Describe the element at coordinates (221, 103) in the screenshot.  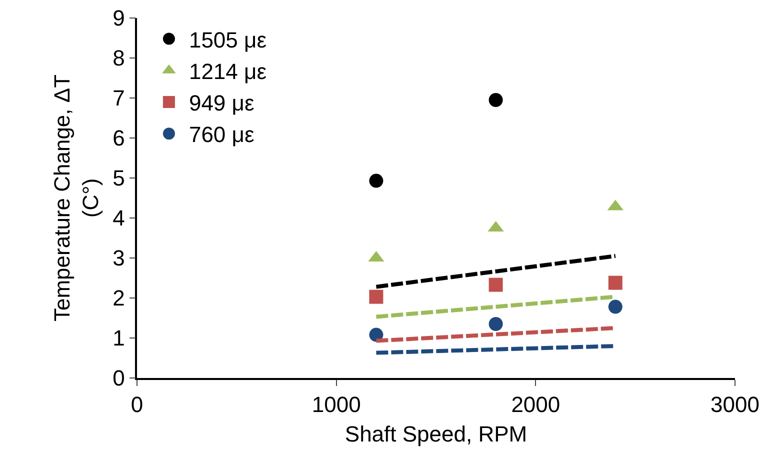
I see `legend-label: 949 με` at that location.